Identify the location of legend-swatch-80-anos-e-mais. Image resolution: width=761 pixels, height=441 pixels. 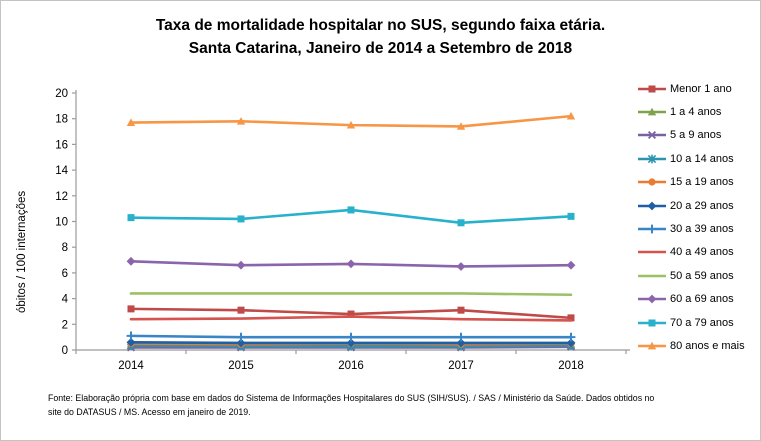
(652, 345).